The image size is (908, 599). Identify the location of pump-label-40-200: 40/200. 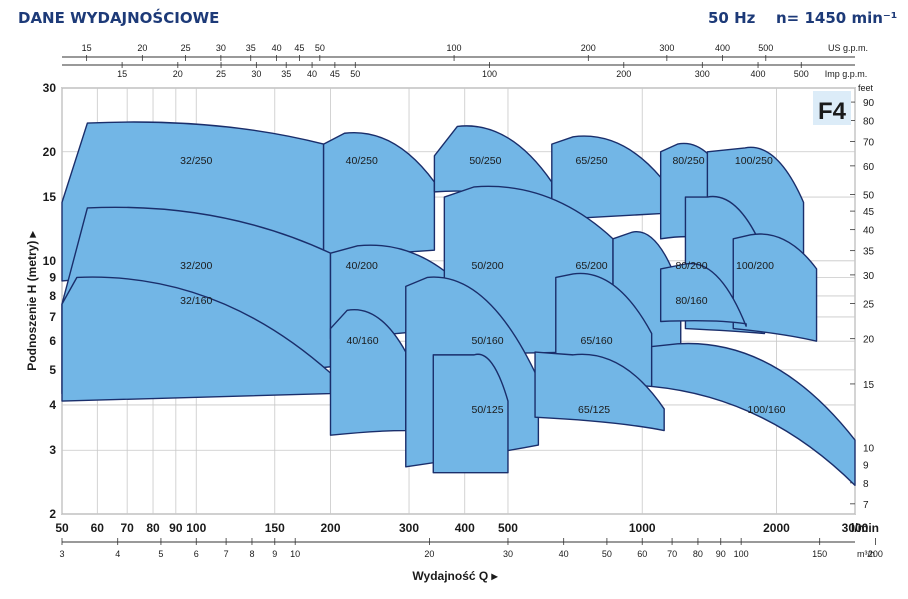
(362, 266).